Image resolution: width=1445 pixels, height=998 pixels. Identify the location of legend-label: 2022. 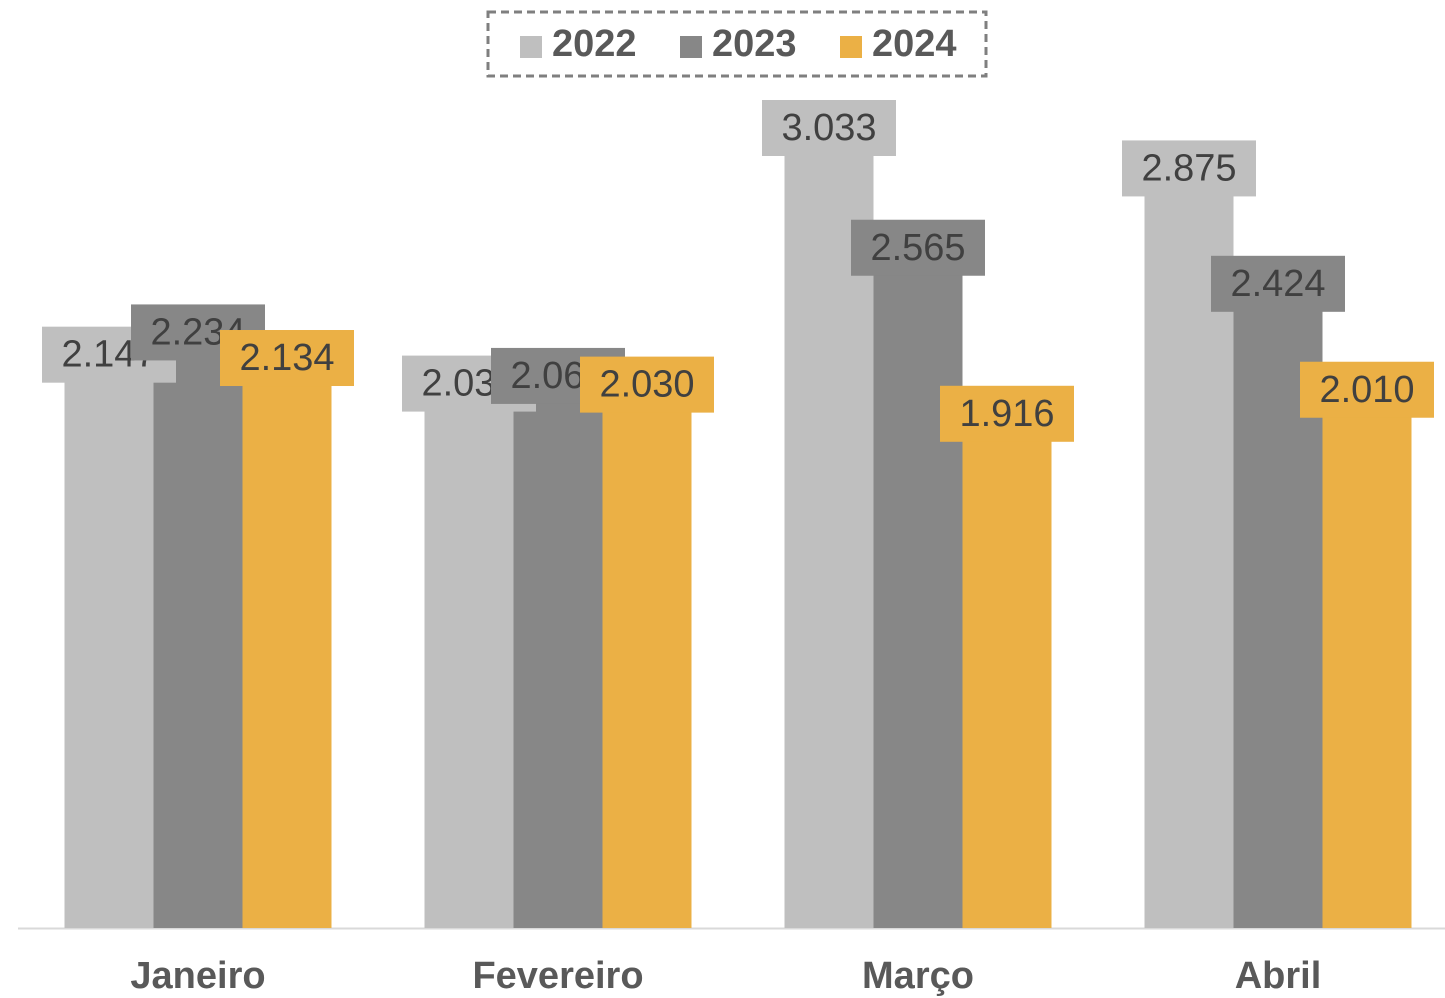
(594, 44).